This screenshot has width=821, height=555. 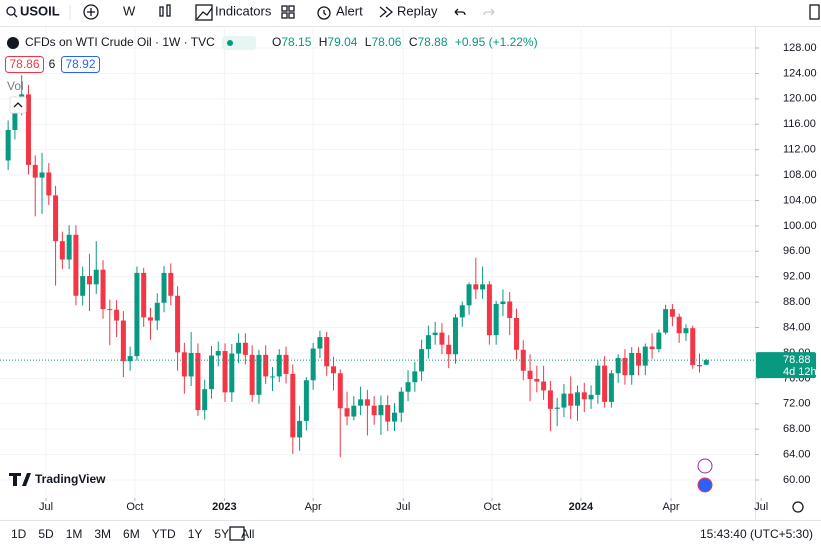 I want to click on market-status, so click(x=239, y=43).